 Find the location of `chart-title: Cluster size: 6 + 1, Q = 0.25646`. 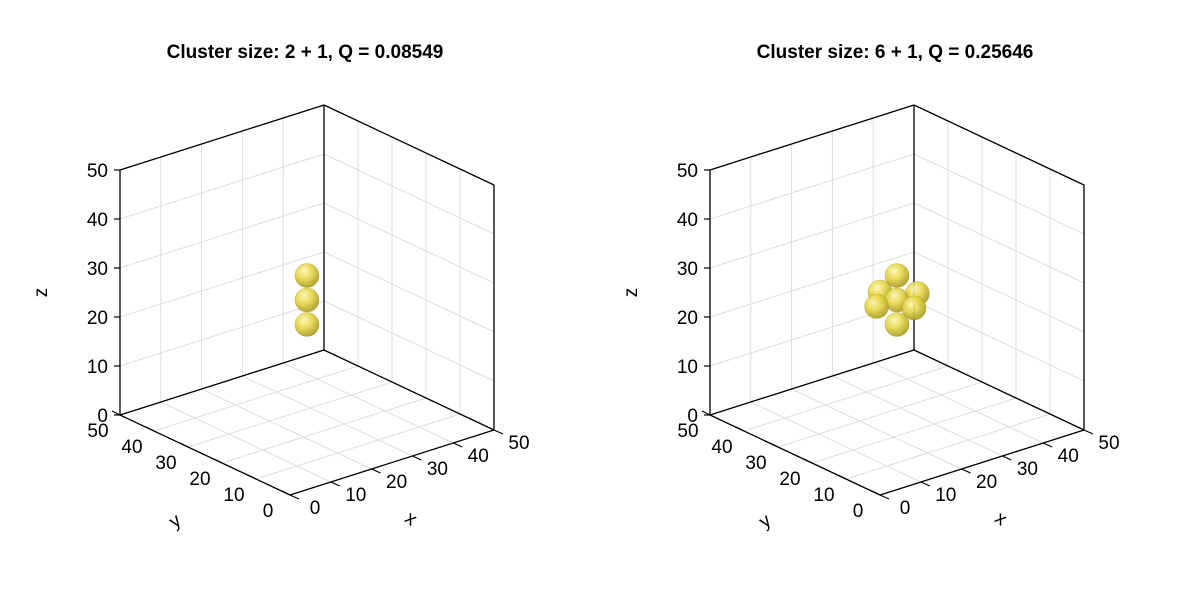

chart-title: Cluster size: 6 + 1, Q = 0.25646 is located at coordinates (895, 52).